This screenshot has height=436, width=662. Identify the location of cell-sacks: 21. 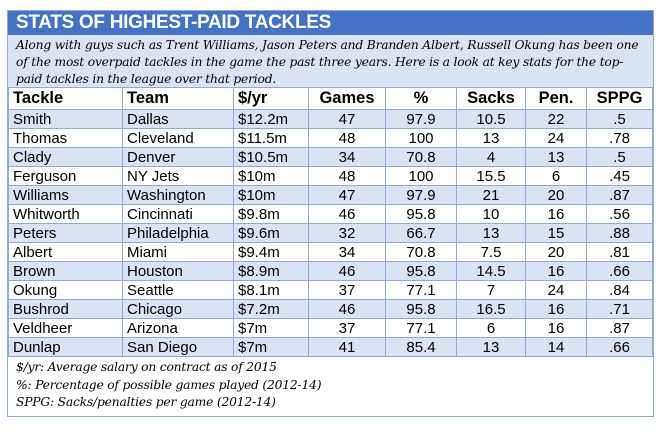
(491, 195).